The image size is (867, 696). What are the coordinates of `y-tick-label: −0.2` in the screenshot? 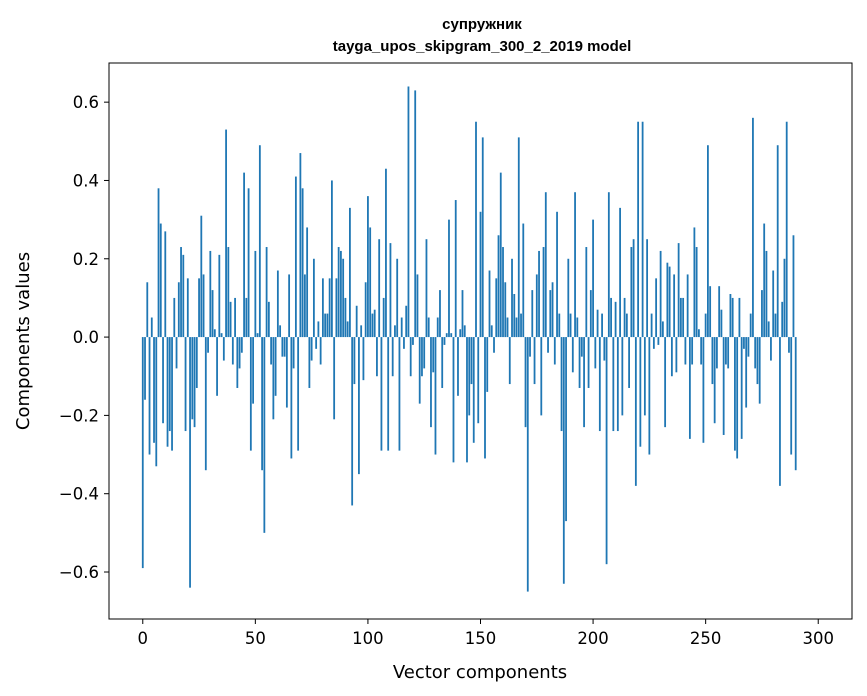 It's located at (79, 415).